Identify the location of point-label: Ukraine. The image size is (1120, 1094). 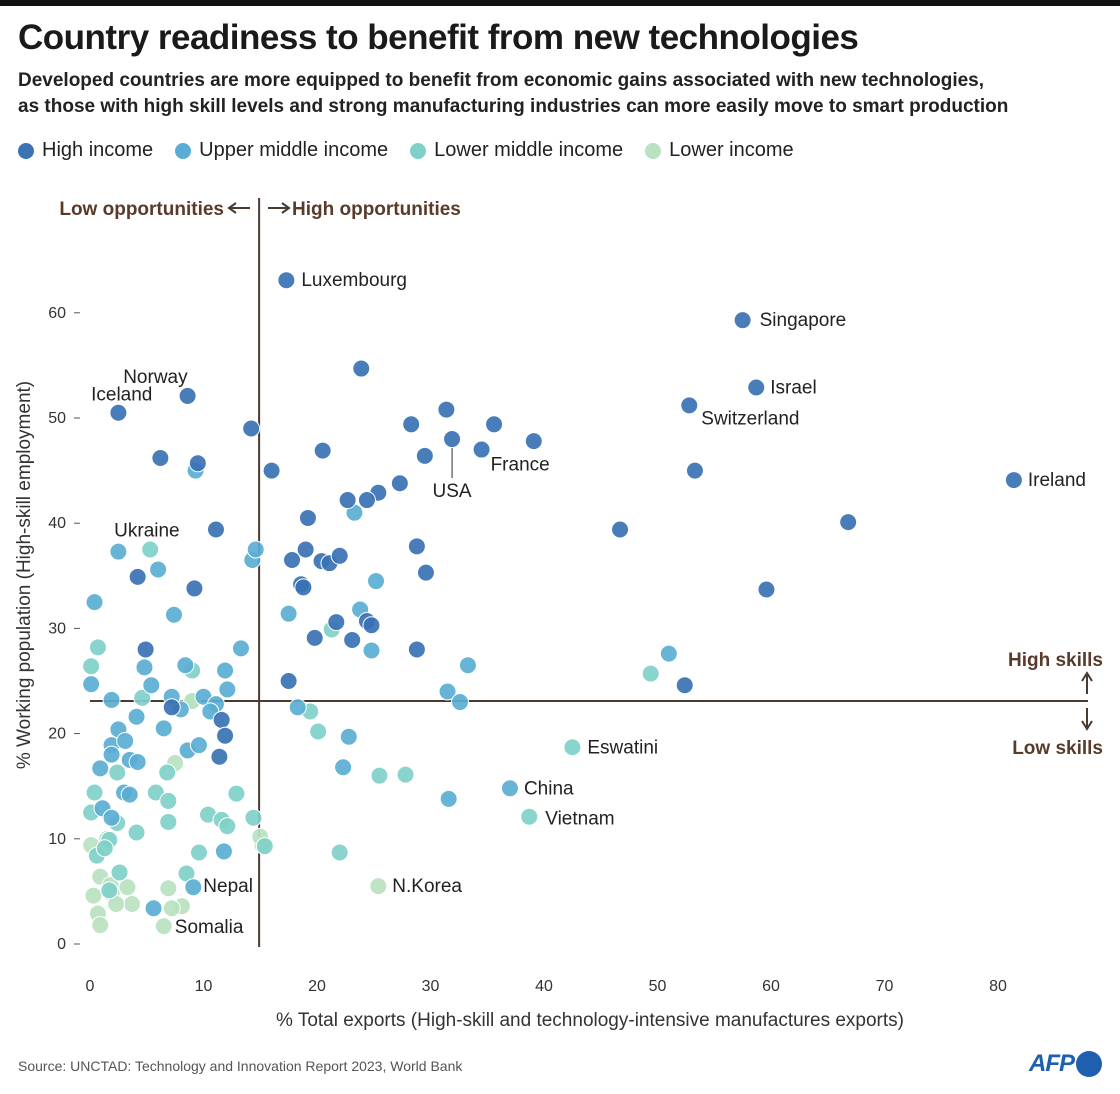
(146, 531).